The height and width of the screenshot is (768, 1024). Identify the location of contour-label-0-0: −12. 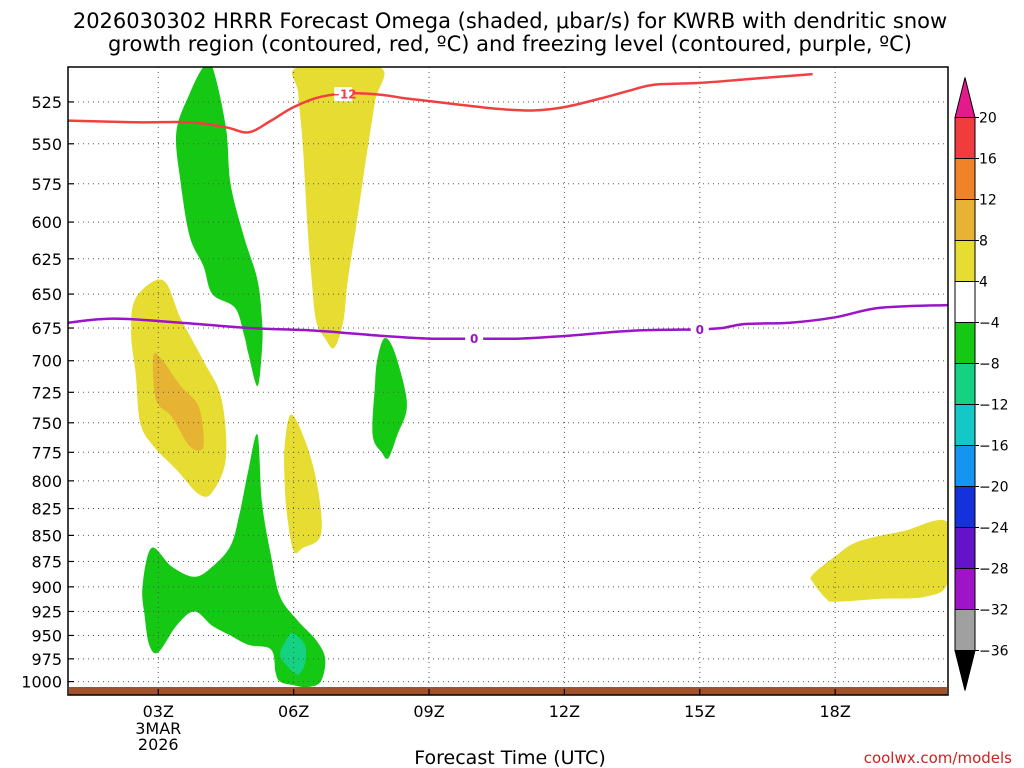
(343, 95).